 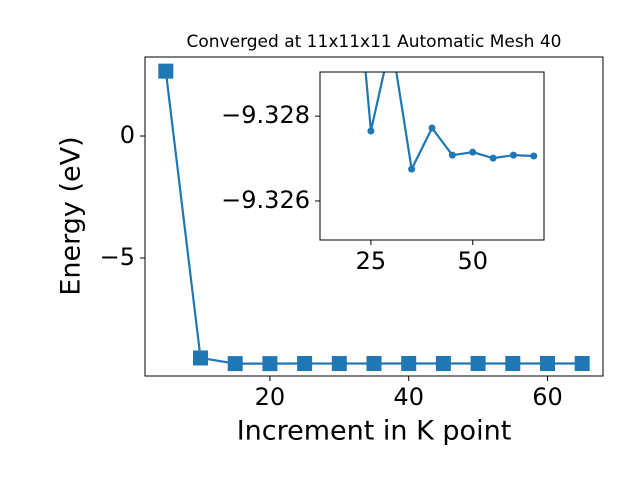 What do you see at coordinates (374, 431) in the screenshot?
I see `x-axis-label: Increment in K point` at bounding box center [374, 431].